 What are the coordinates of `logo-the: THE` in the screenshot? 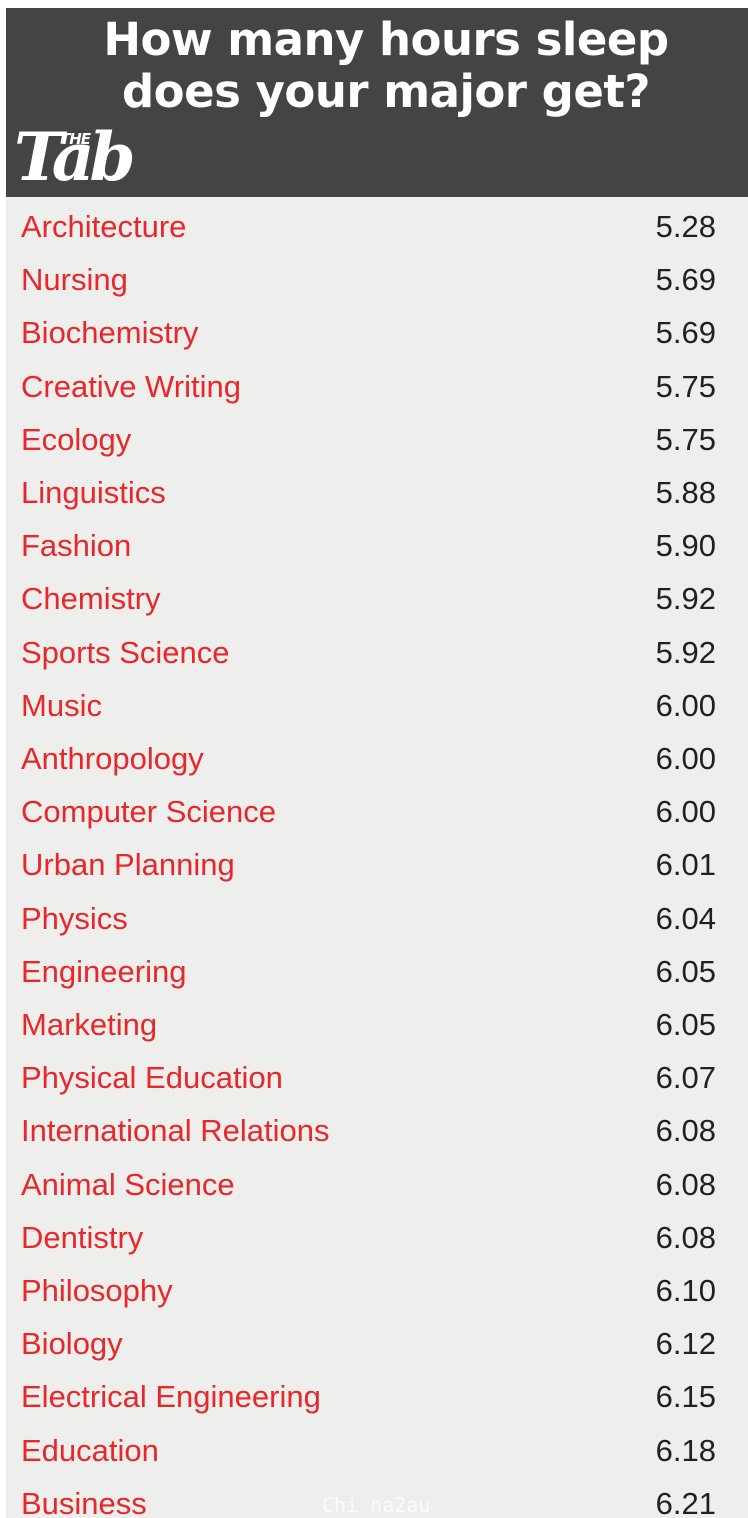 It's located at (75, 139).